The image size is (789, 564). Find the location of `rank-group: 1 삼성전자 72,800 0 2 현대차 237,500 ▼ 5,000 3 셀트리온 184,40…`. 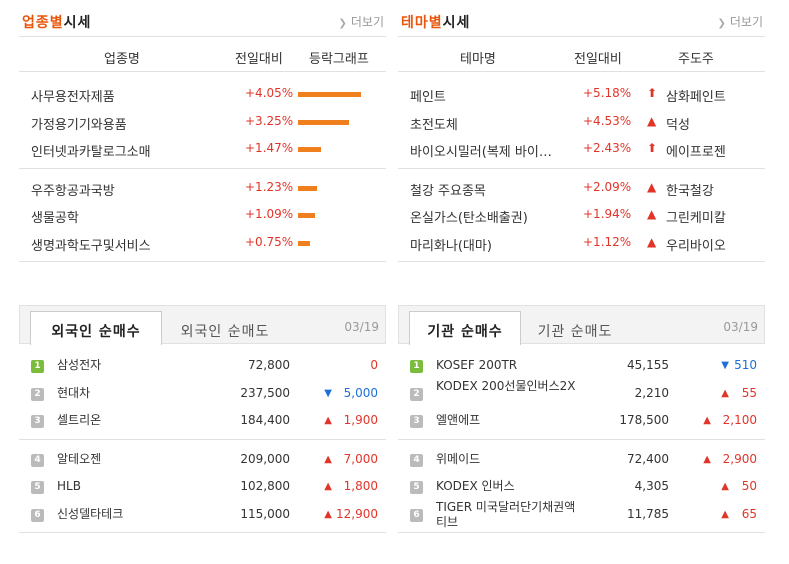

rank-group: 1 삼성전자 72,800 0 2 현대차 237,500 ▼ 5,000 3 셀트리온 184,40… is located at coordinates (202, 396).